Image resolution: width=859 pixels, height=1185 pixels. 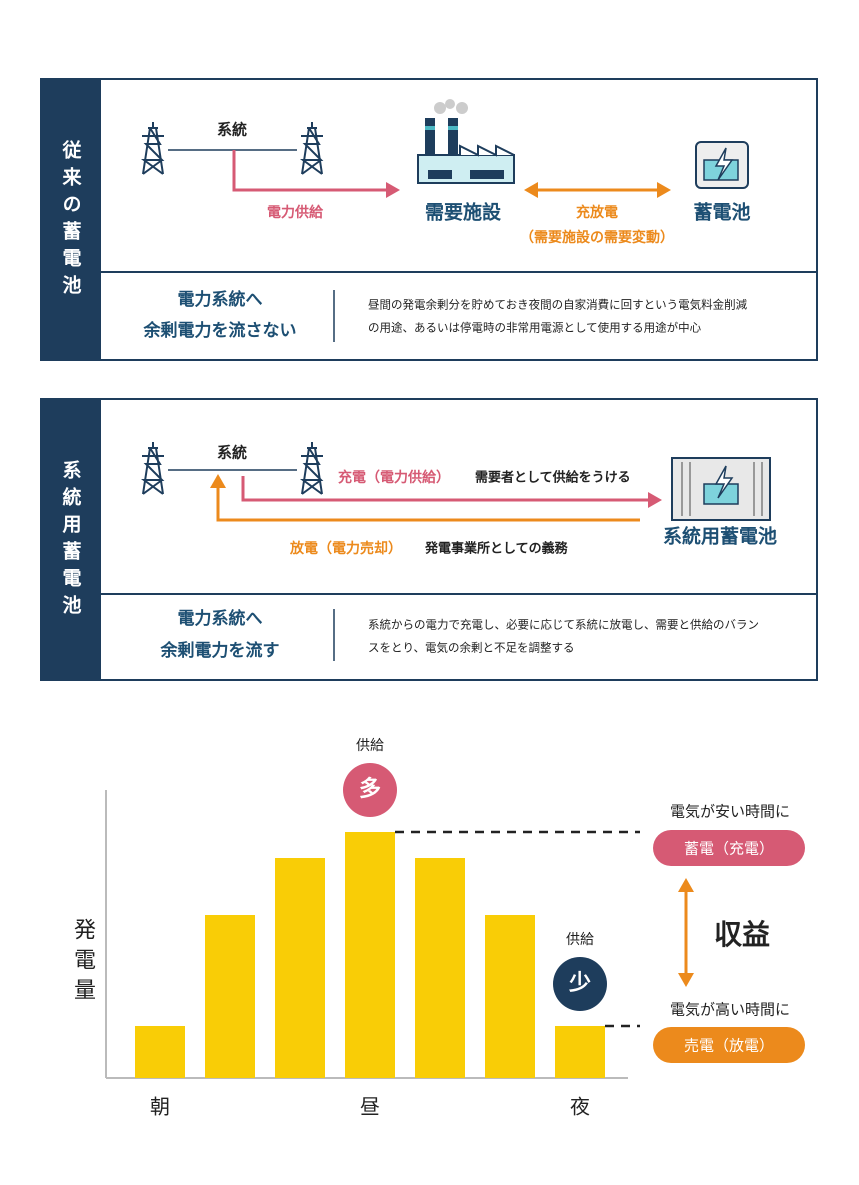 I want to click on discharge-pill, so click(x=729, y=1045).